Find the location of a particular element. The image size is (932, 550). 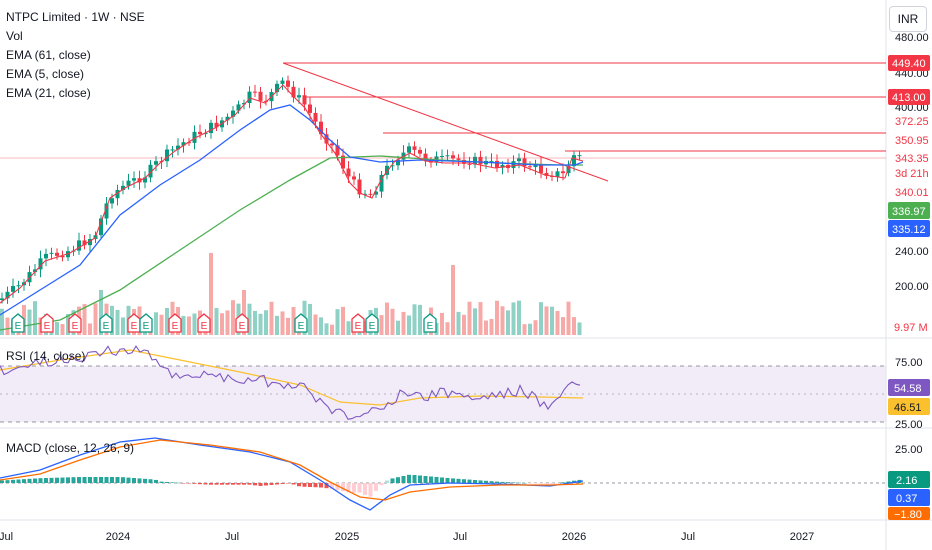

currency-button: INR is located at coordinates (908, 19).